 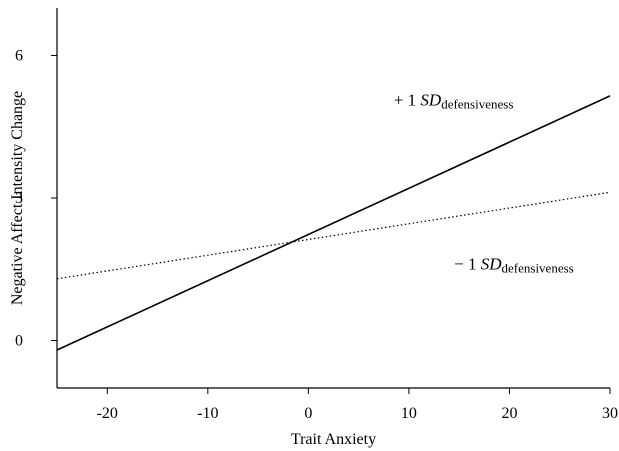 I want to click on x-tick-label: -20, so click(x=107, y=413).